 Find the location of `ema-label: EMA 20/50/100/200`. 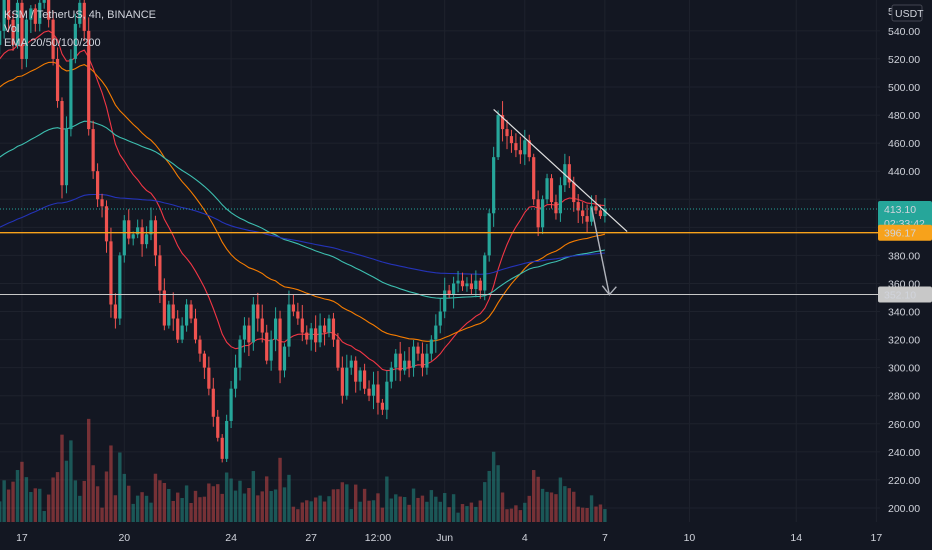

ema-label: EMA 20/50/100/200 is located at coordinates (52, 43).